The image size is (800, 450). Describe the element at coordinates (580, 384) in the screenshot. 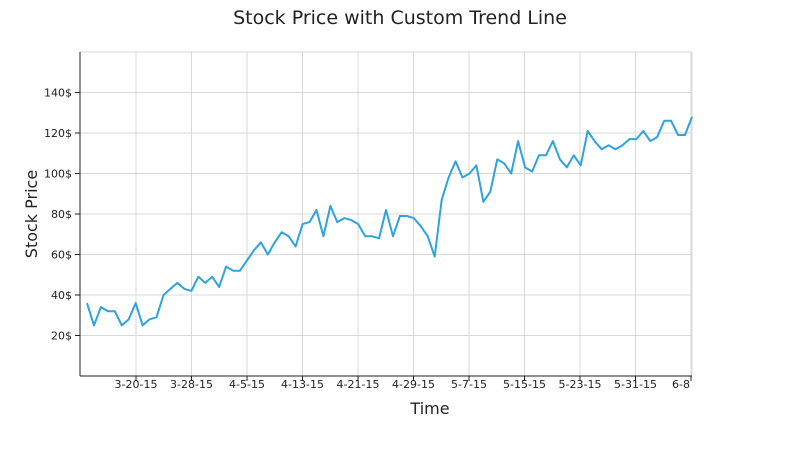

I see `x-tick-label: 5-23-15` at that location.